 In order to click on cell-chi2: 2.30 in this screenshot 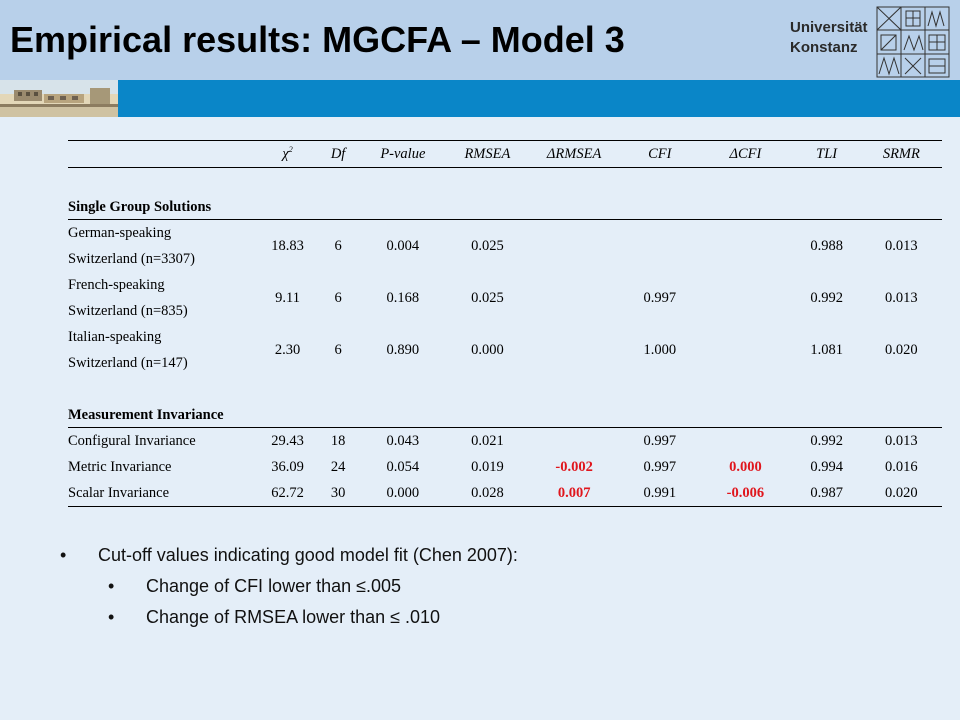, I will do `click(287, 349)`.